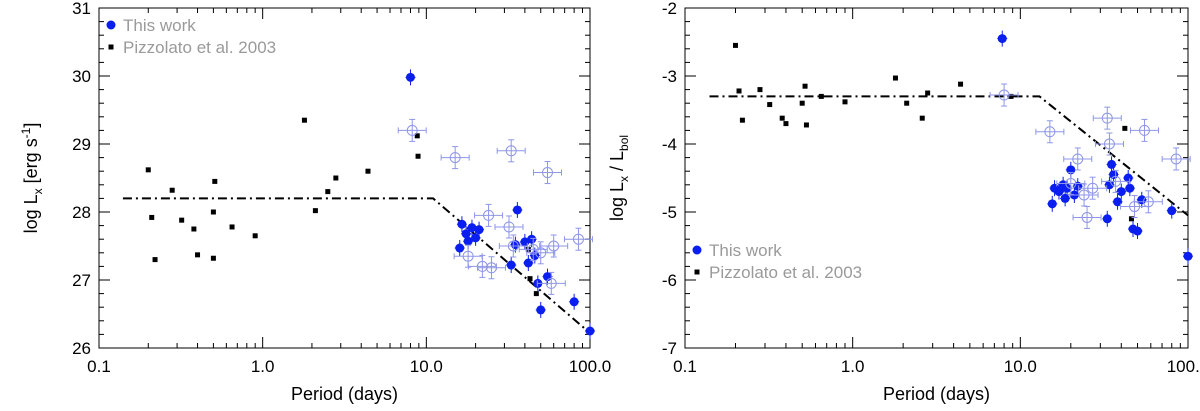  I want to click on y-tick-label: -5, so click(669, 212).